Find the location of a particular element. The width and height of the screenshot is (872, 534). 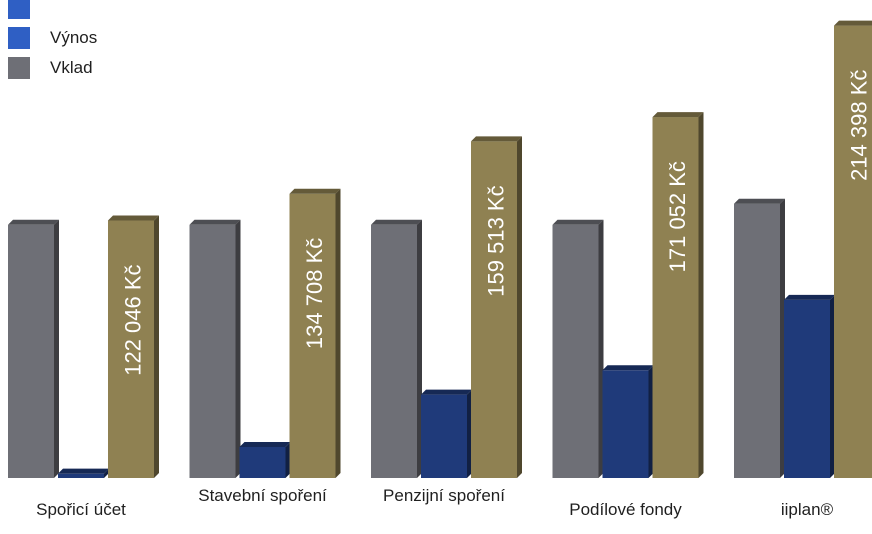

data-label: 214 398 Kč is located at coordinates (859, 125).